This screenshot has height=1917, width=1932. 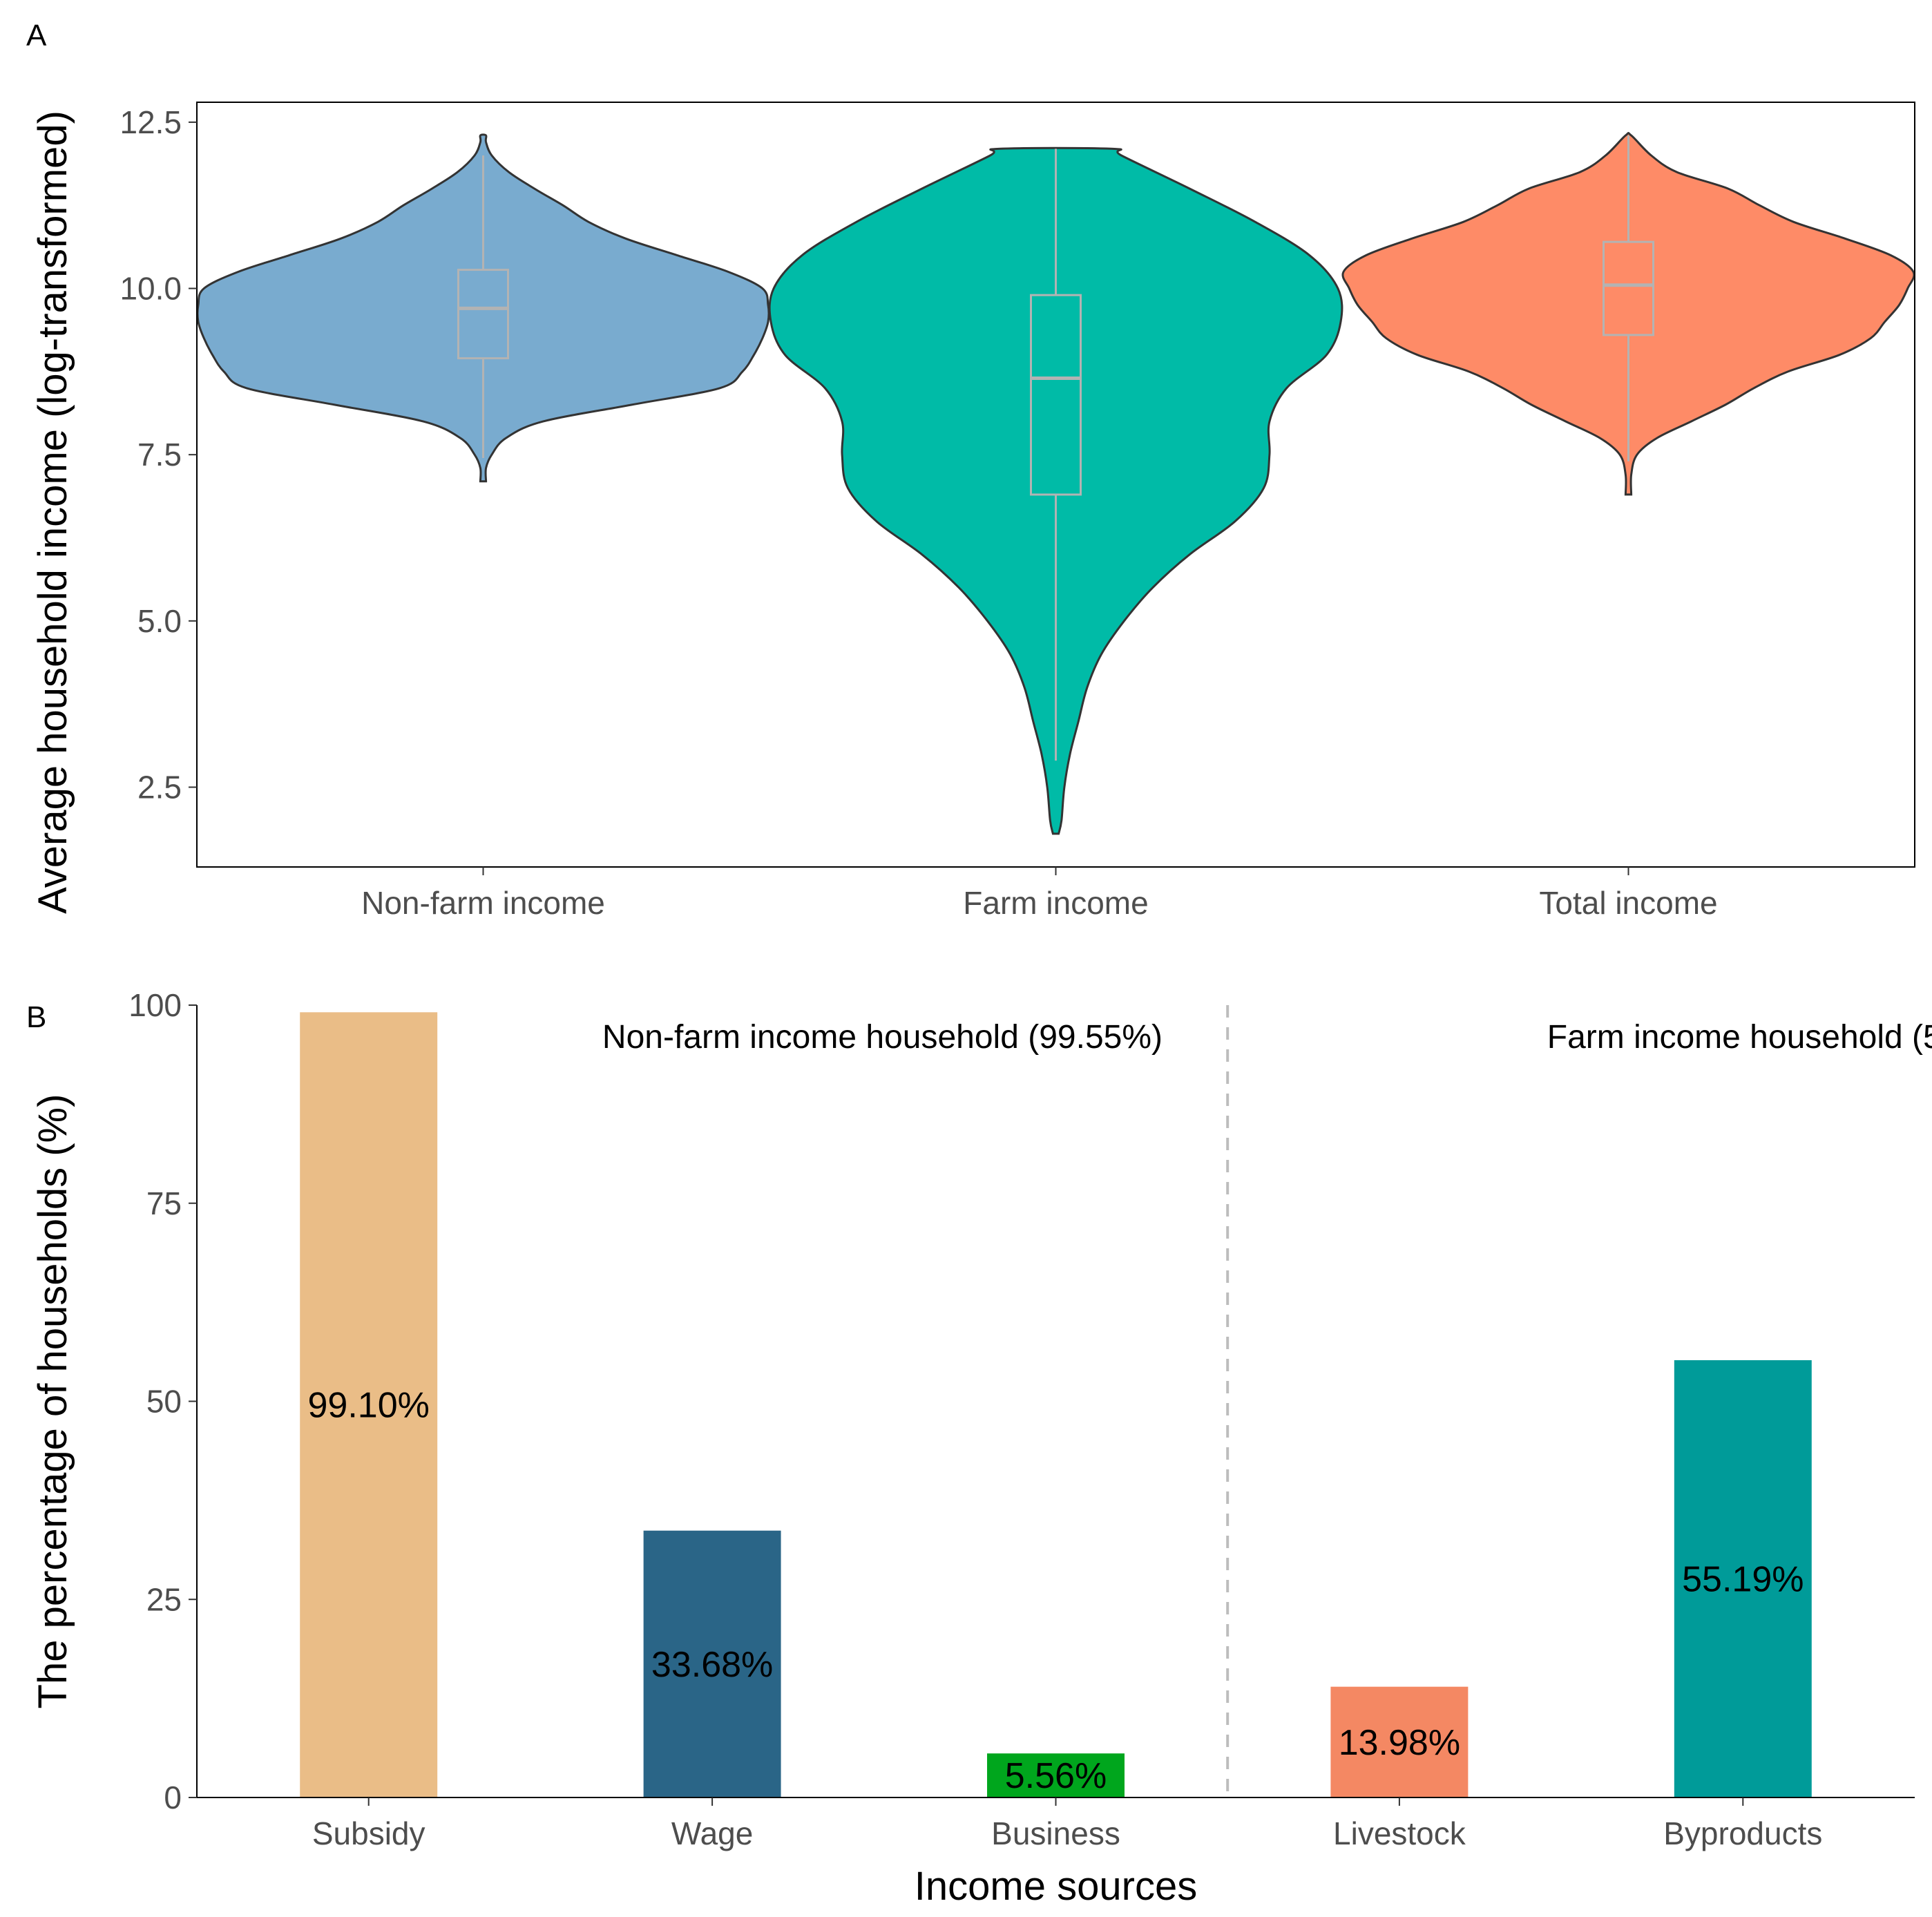 I want to click on bar-subsidy, so click(x=369, y=1404).